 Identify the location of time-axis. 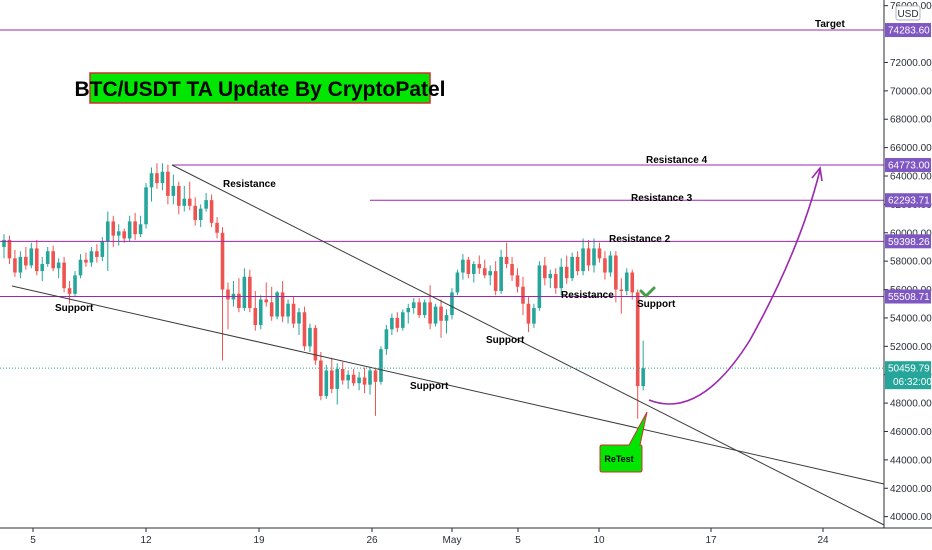
(466, 539).